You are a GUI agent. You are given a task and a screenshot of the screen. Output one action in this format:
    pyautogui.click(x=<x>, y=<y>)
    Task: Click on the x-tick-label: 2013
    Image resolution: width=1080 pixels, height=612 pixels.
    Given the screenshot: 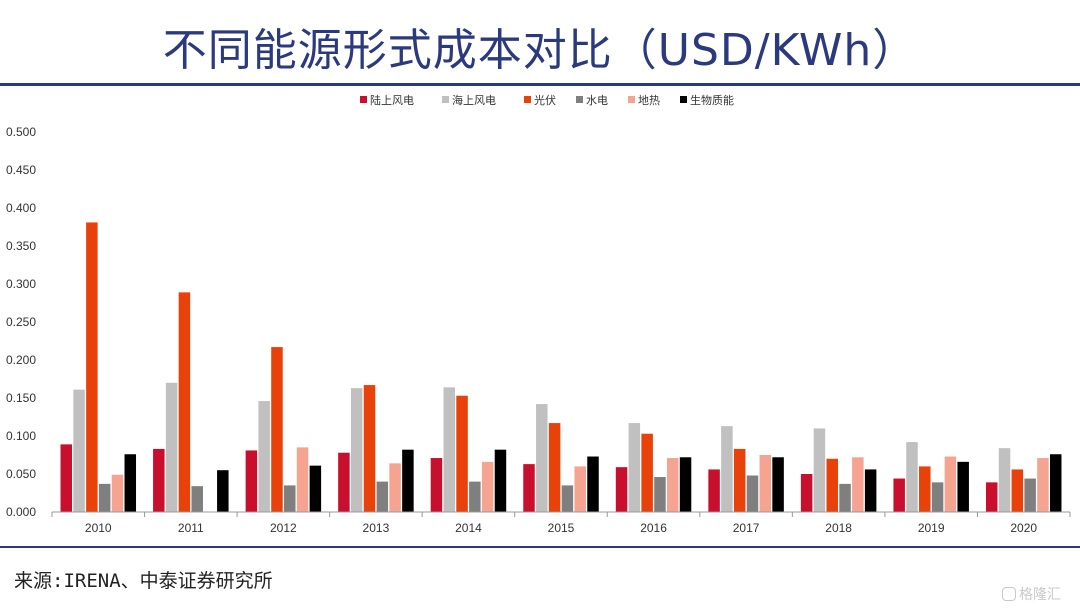 What is the action you would take?
    pyautogui.click(x=376, y=528)
    